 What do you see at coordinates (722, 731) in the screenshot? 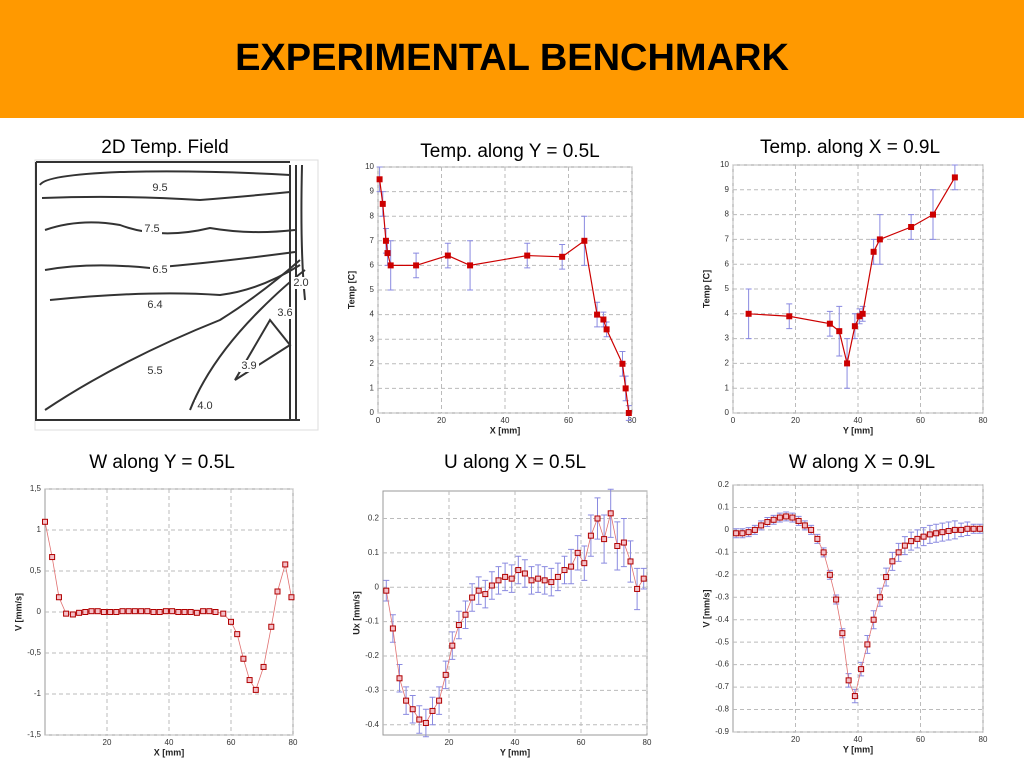
I see `y-tick-label: -0.9` at bounding box center [722, 731].